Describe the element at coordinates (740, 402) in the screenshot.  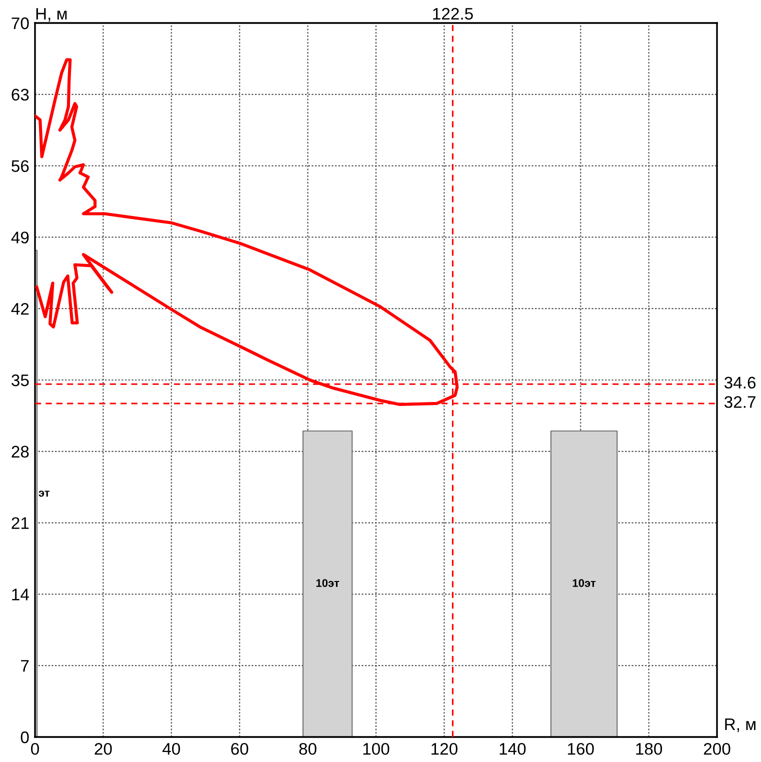
I see `ref-line-label: 32.7` at that location.